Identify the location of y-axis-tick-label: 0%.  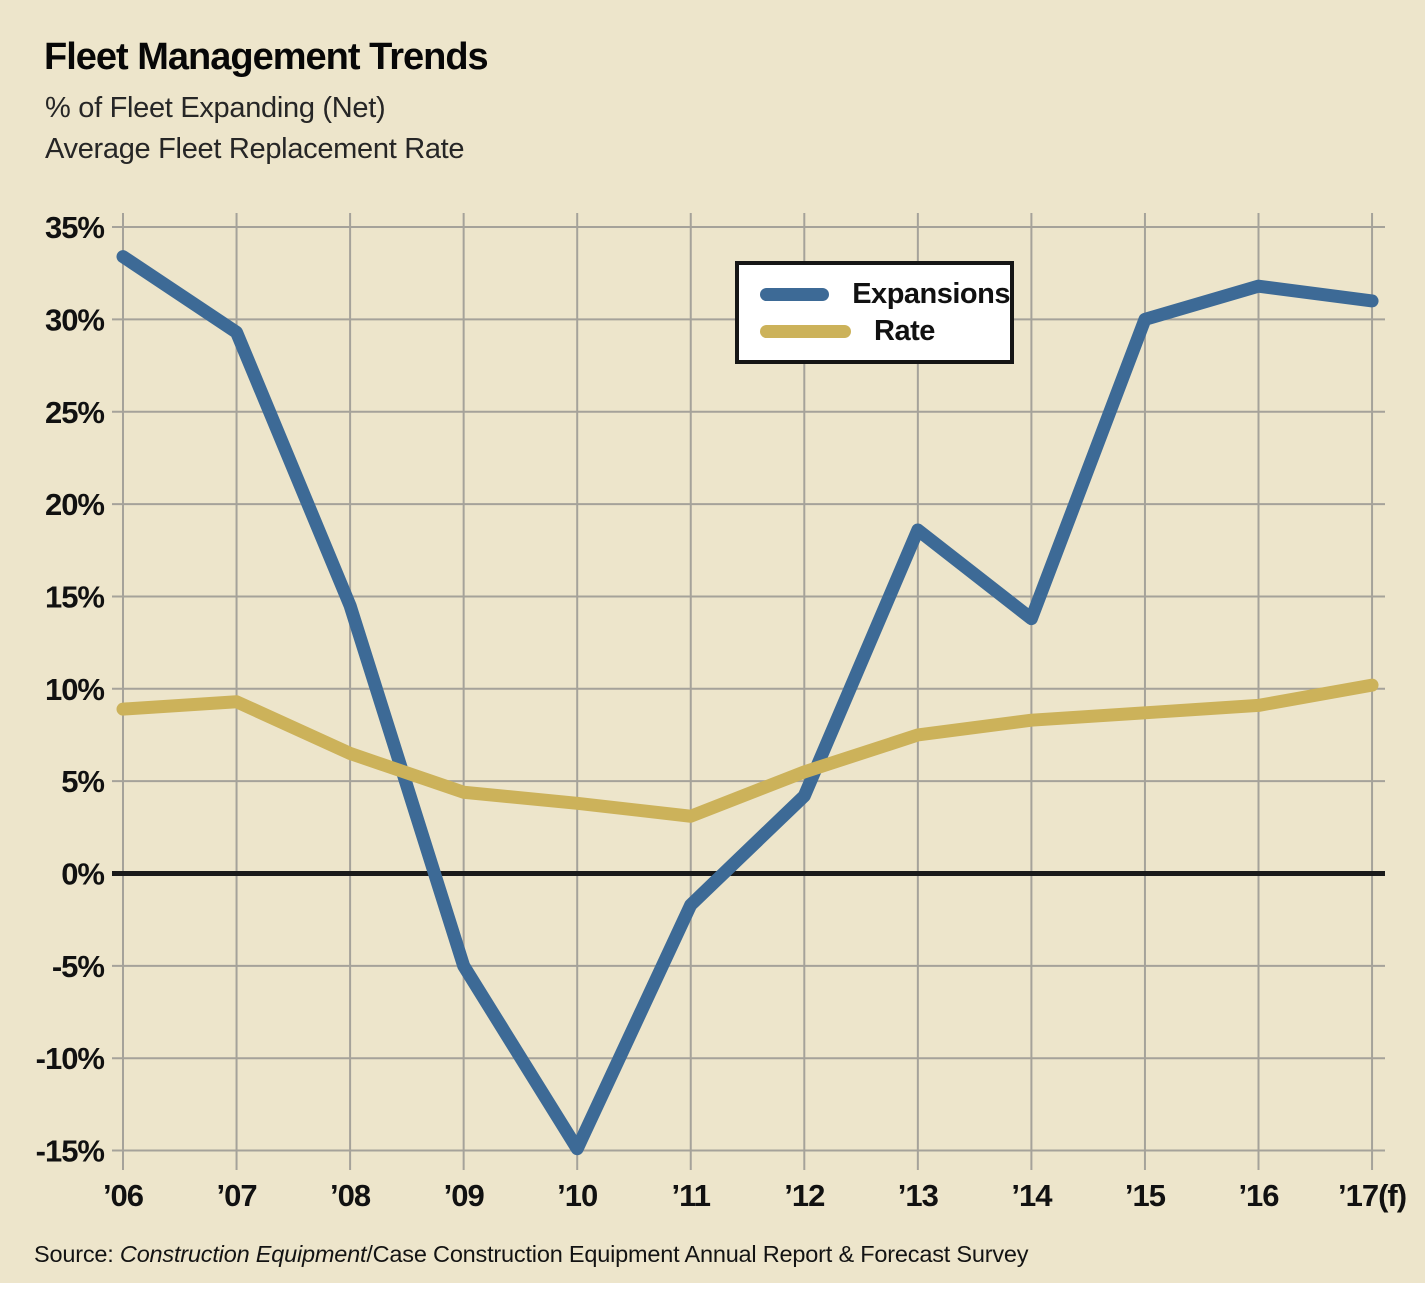
(82, 874).